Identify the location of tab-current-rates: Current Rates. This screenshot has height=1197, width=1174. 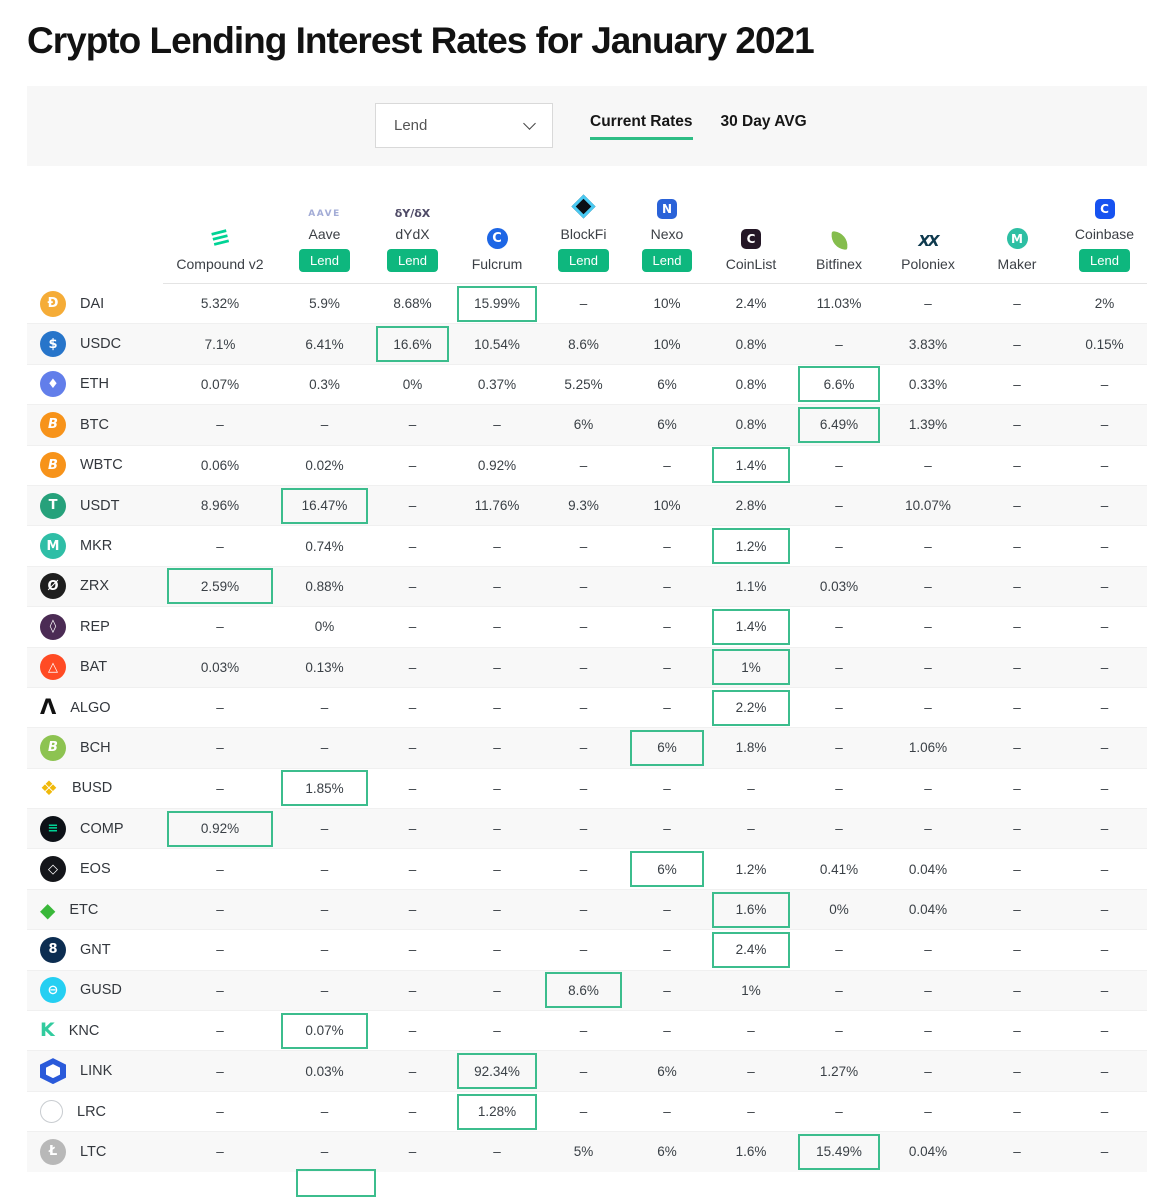
(641, 126).